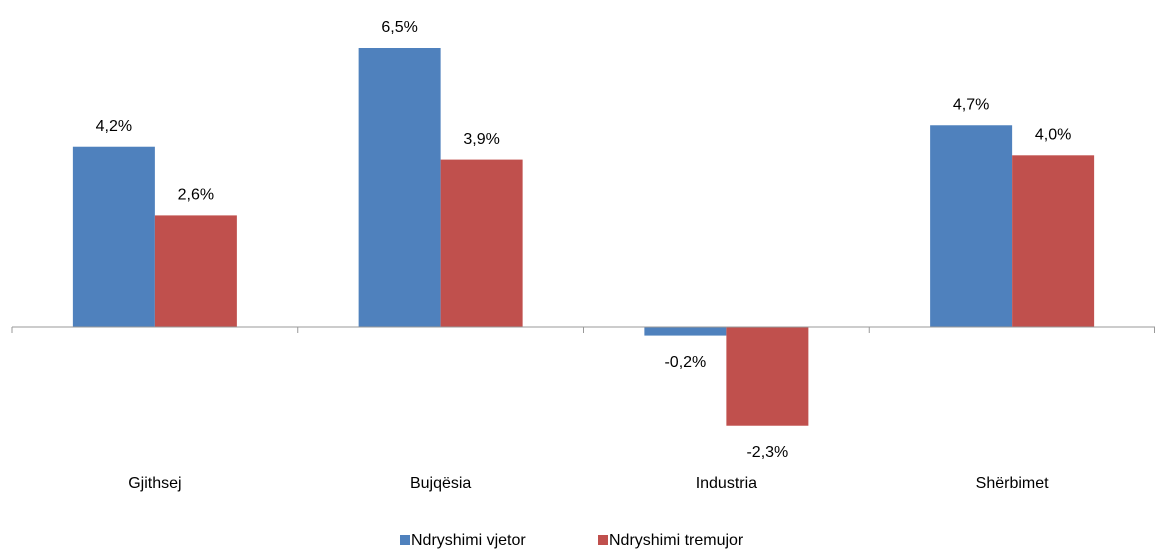 This screenshot has height=554, width=1155. What do you see at coordinates (196, 195) in the screenshot?
I see `value-label: 2,6%` at bounding box center [196, 195].